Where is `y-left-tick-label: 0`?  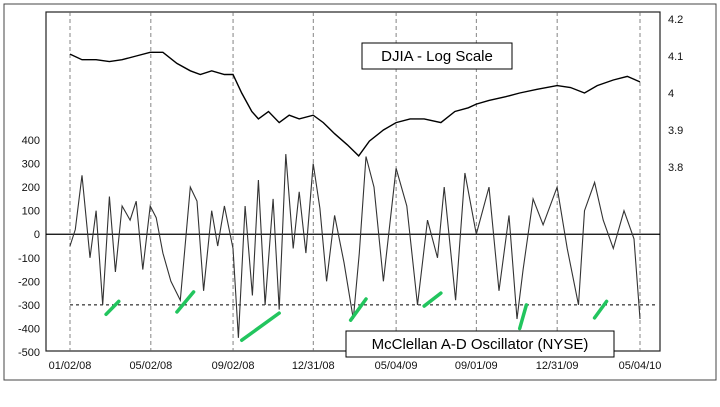 y-left-tick-label: 0 is located at coordinates (37, 235).